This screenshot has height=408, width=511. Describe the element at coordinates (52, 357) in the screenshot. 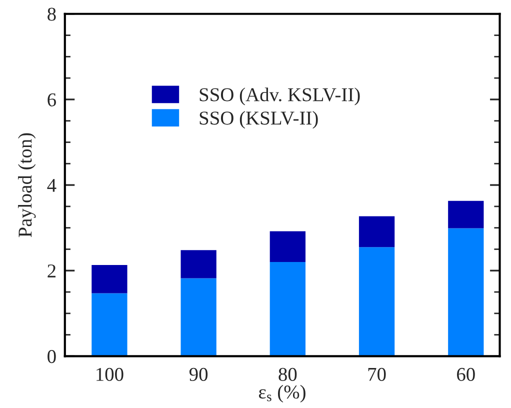

I see `y-tick-label: 0` at that location.